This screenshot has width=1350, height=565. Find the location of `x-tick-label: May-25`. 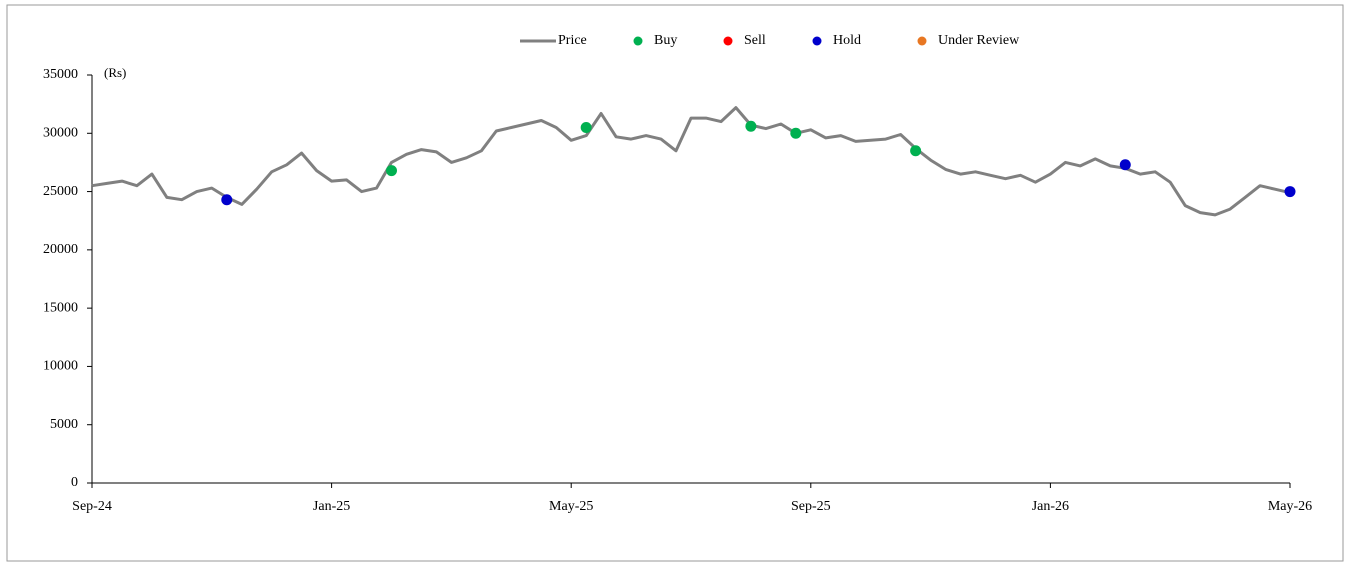

x-tick-label: May-25 is located at coordinates (571, 506).